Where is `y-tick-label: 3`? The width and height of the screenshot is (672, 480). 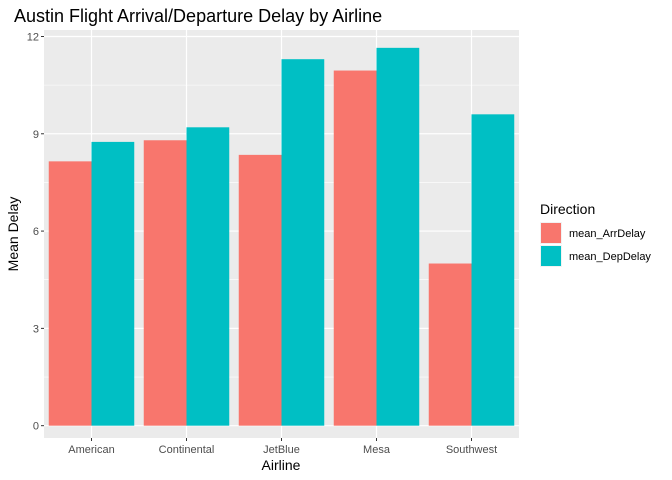
y-tick-label: 3 is located at coordinates (36, 329).